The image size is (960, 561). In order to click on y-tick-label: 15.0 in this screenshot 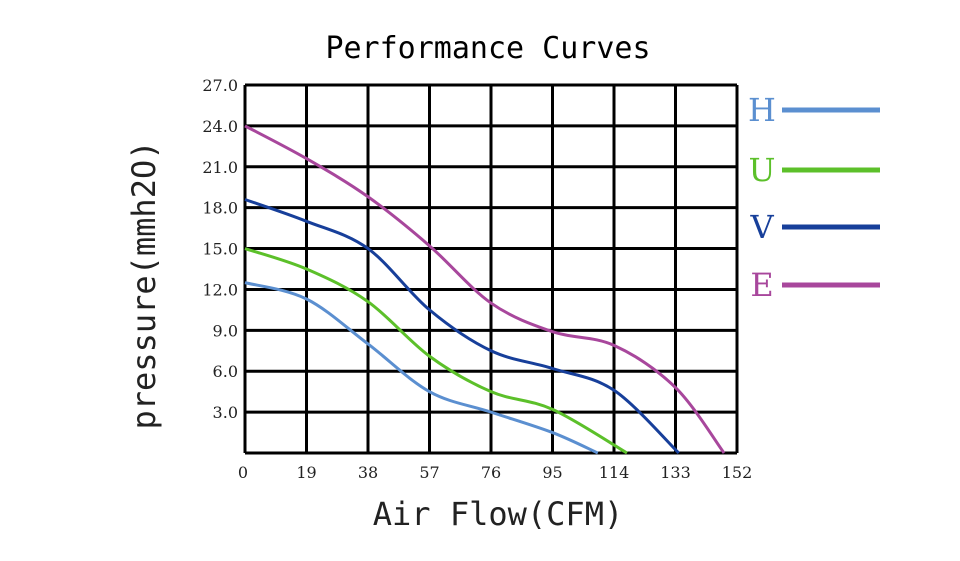, I will do `click(220, 249)`.